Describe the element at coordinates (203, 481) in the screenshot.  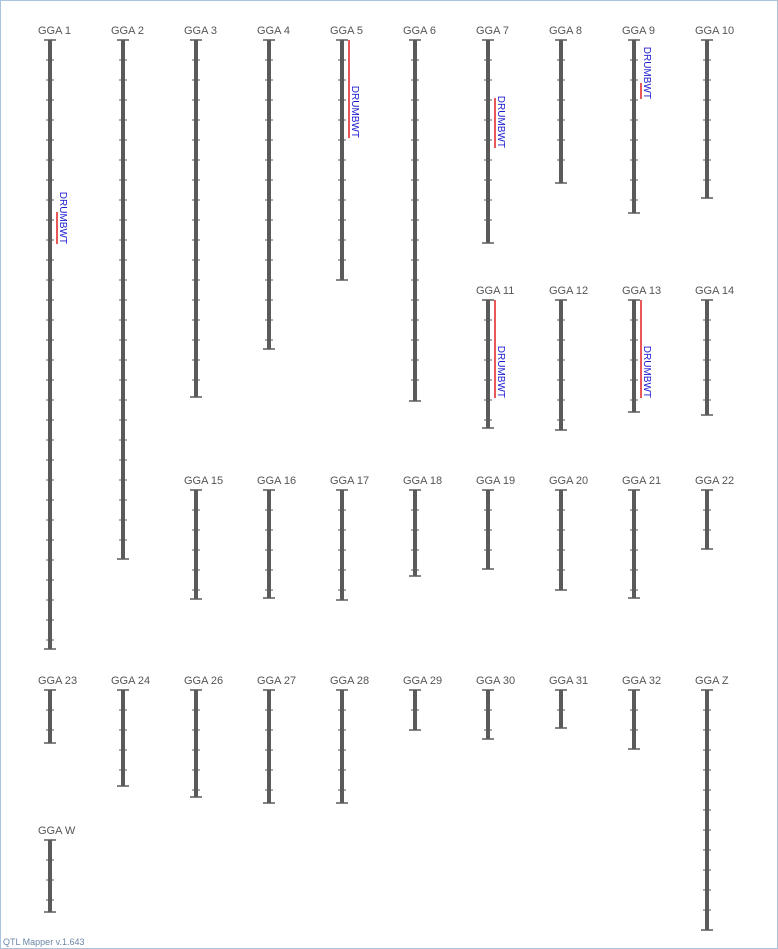
I see `chromosome-label: GGA 15` at that location.